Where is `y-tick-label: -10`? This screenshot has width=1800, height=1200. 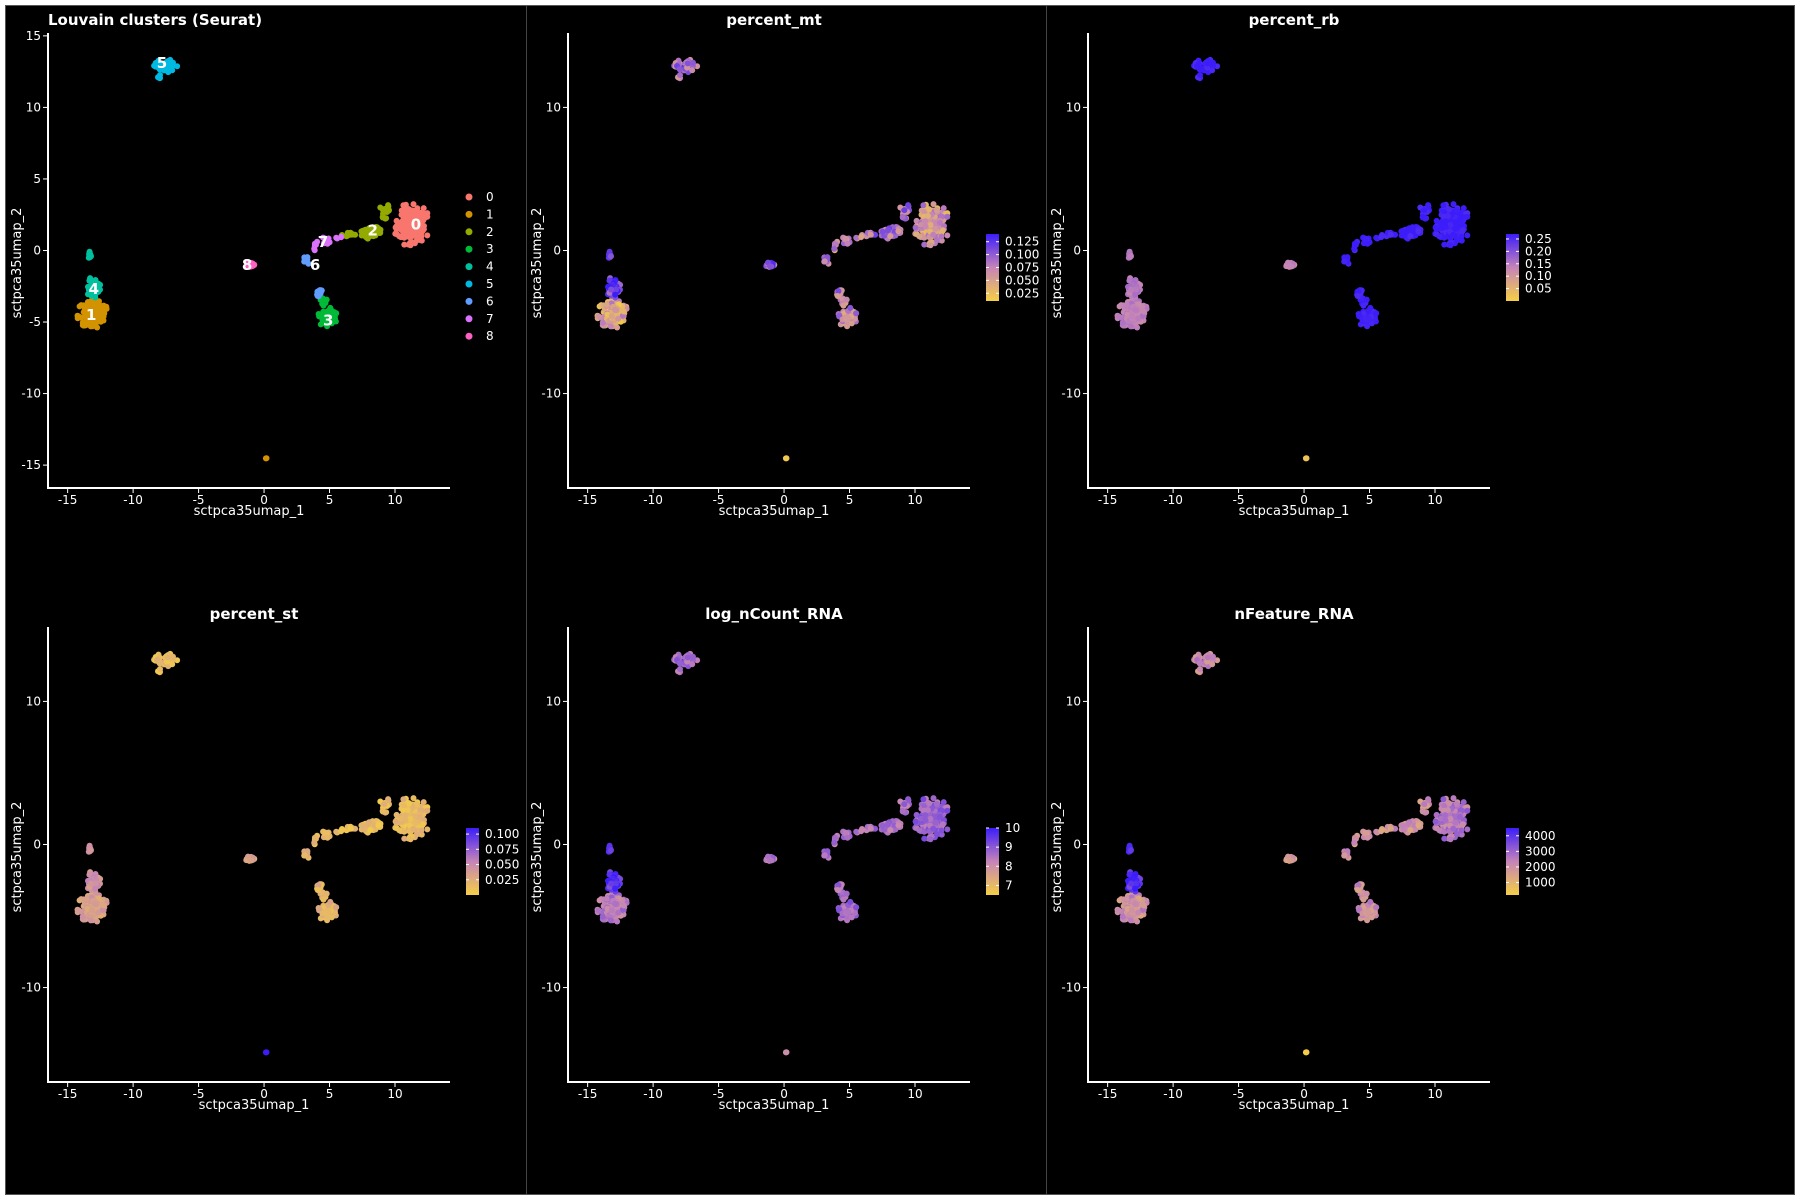
y-tick-label: -10 is located at coordinates (1071, 988).